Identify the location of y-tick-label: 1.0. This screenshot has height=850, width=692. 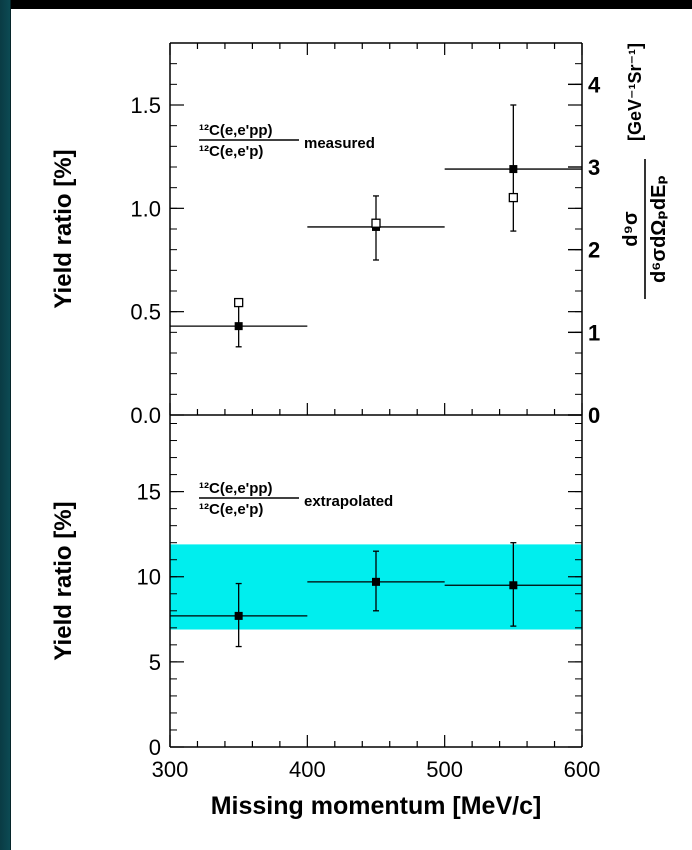
(145, 208).